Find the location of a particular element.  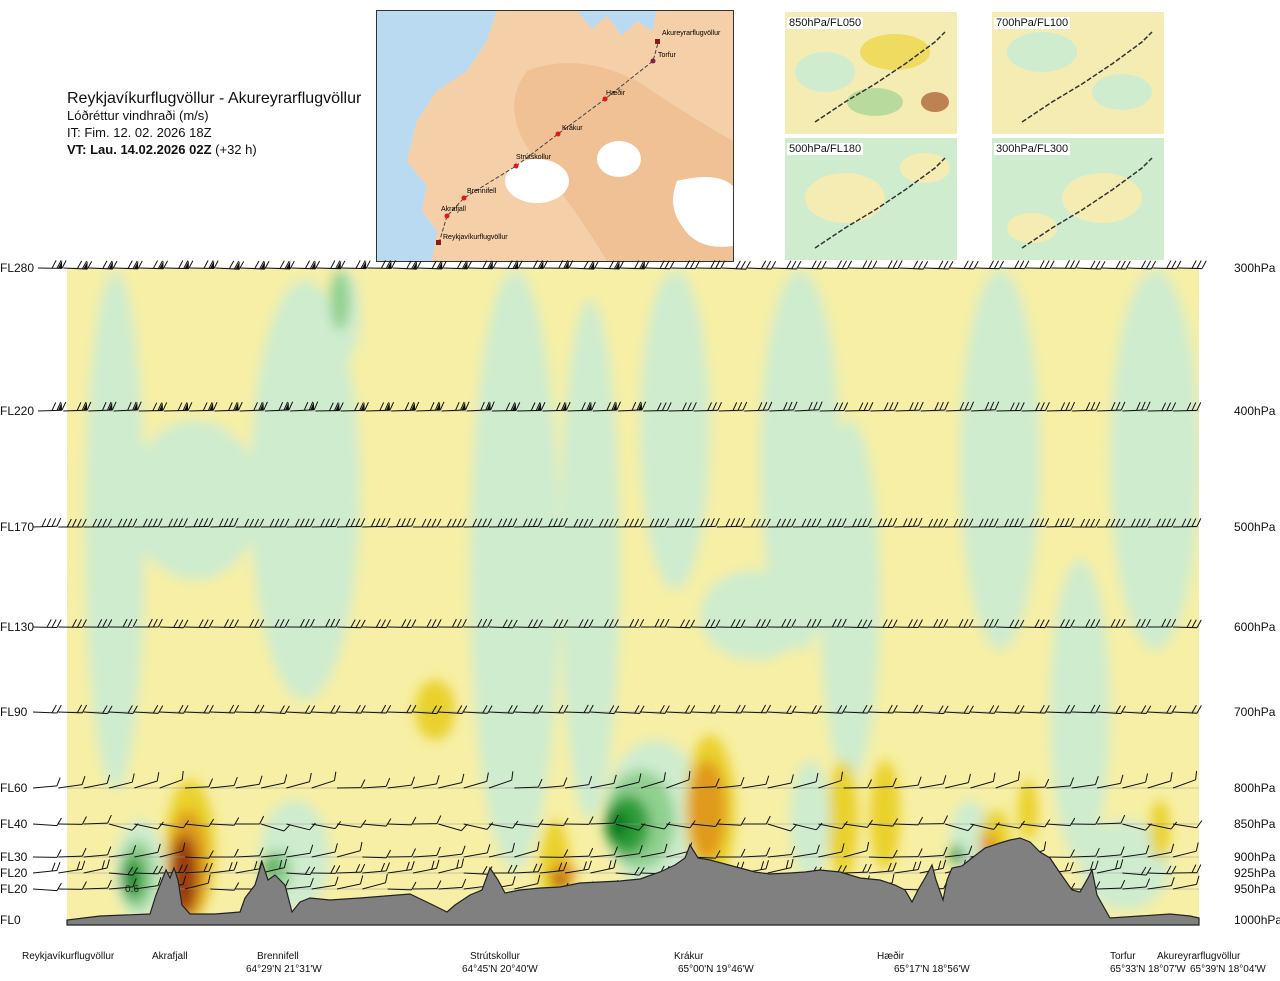

map-marker-brennifell is located at coordinates (464, 198).